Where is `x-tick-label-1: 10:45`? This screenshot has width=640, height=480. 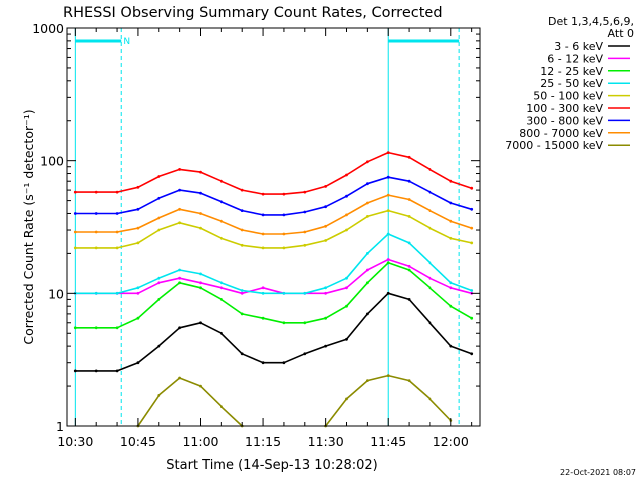 x-tick-label-1: 10:45 is located at coordinates (138, 441).